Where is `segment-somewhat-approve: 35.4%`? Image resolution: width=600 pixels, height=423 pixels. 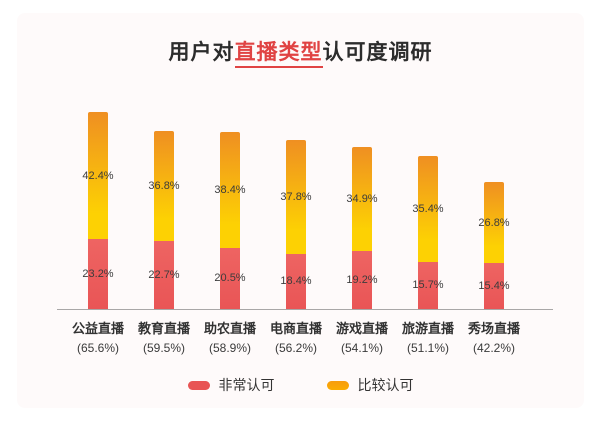 segment-somewhat-approve: 35.4% is located at coordinates (428, 208).